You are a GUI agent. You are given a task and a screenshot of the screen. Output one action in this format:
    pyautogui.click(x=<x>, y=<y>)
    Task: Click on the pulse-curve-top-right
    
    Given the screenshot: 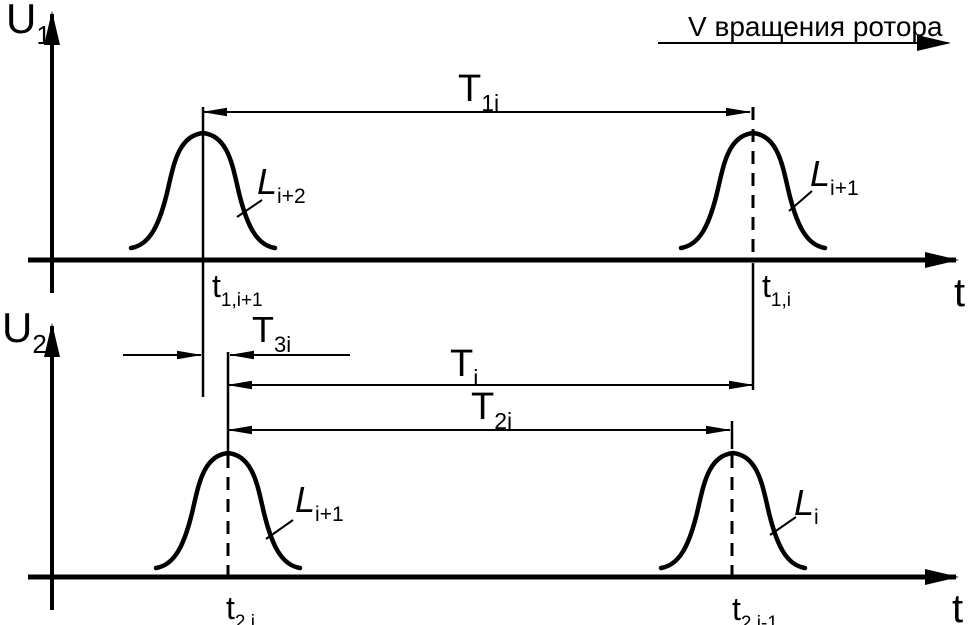 What is the action you would take?
    pyautogui.click(x=753, y=190)
    